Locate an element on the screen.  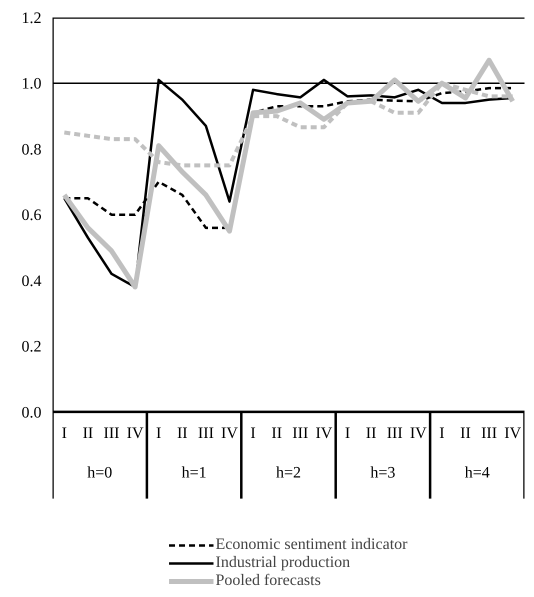
text: h=2 is located at coordinates (289, 473).